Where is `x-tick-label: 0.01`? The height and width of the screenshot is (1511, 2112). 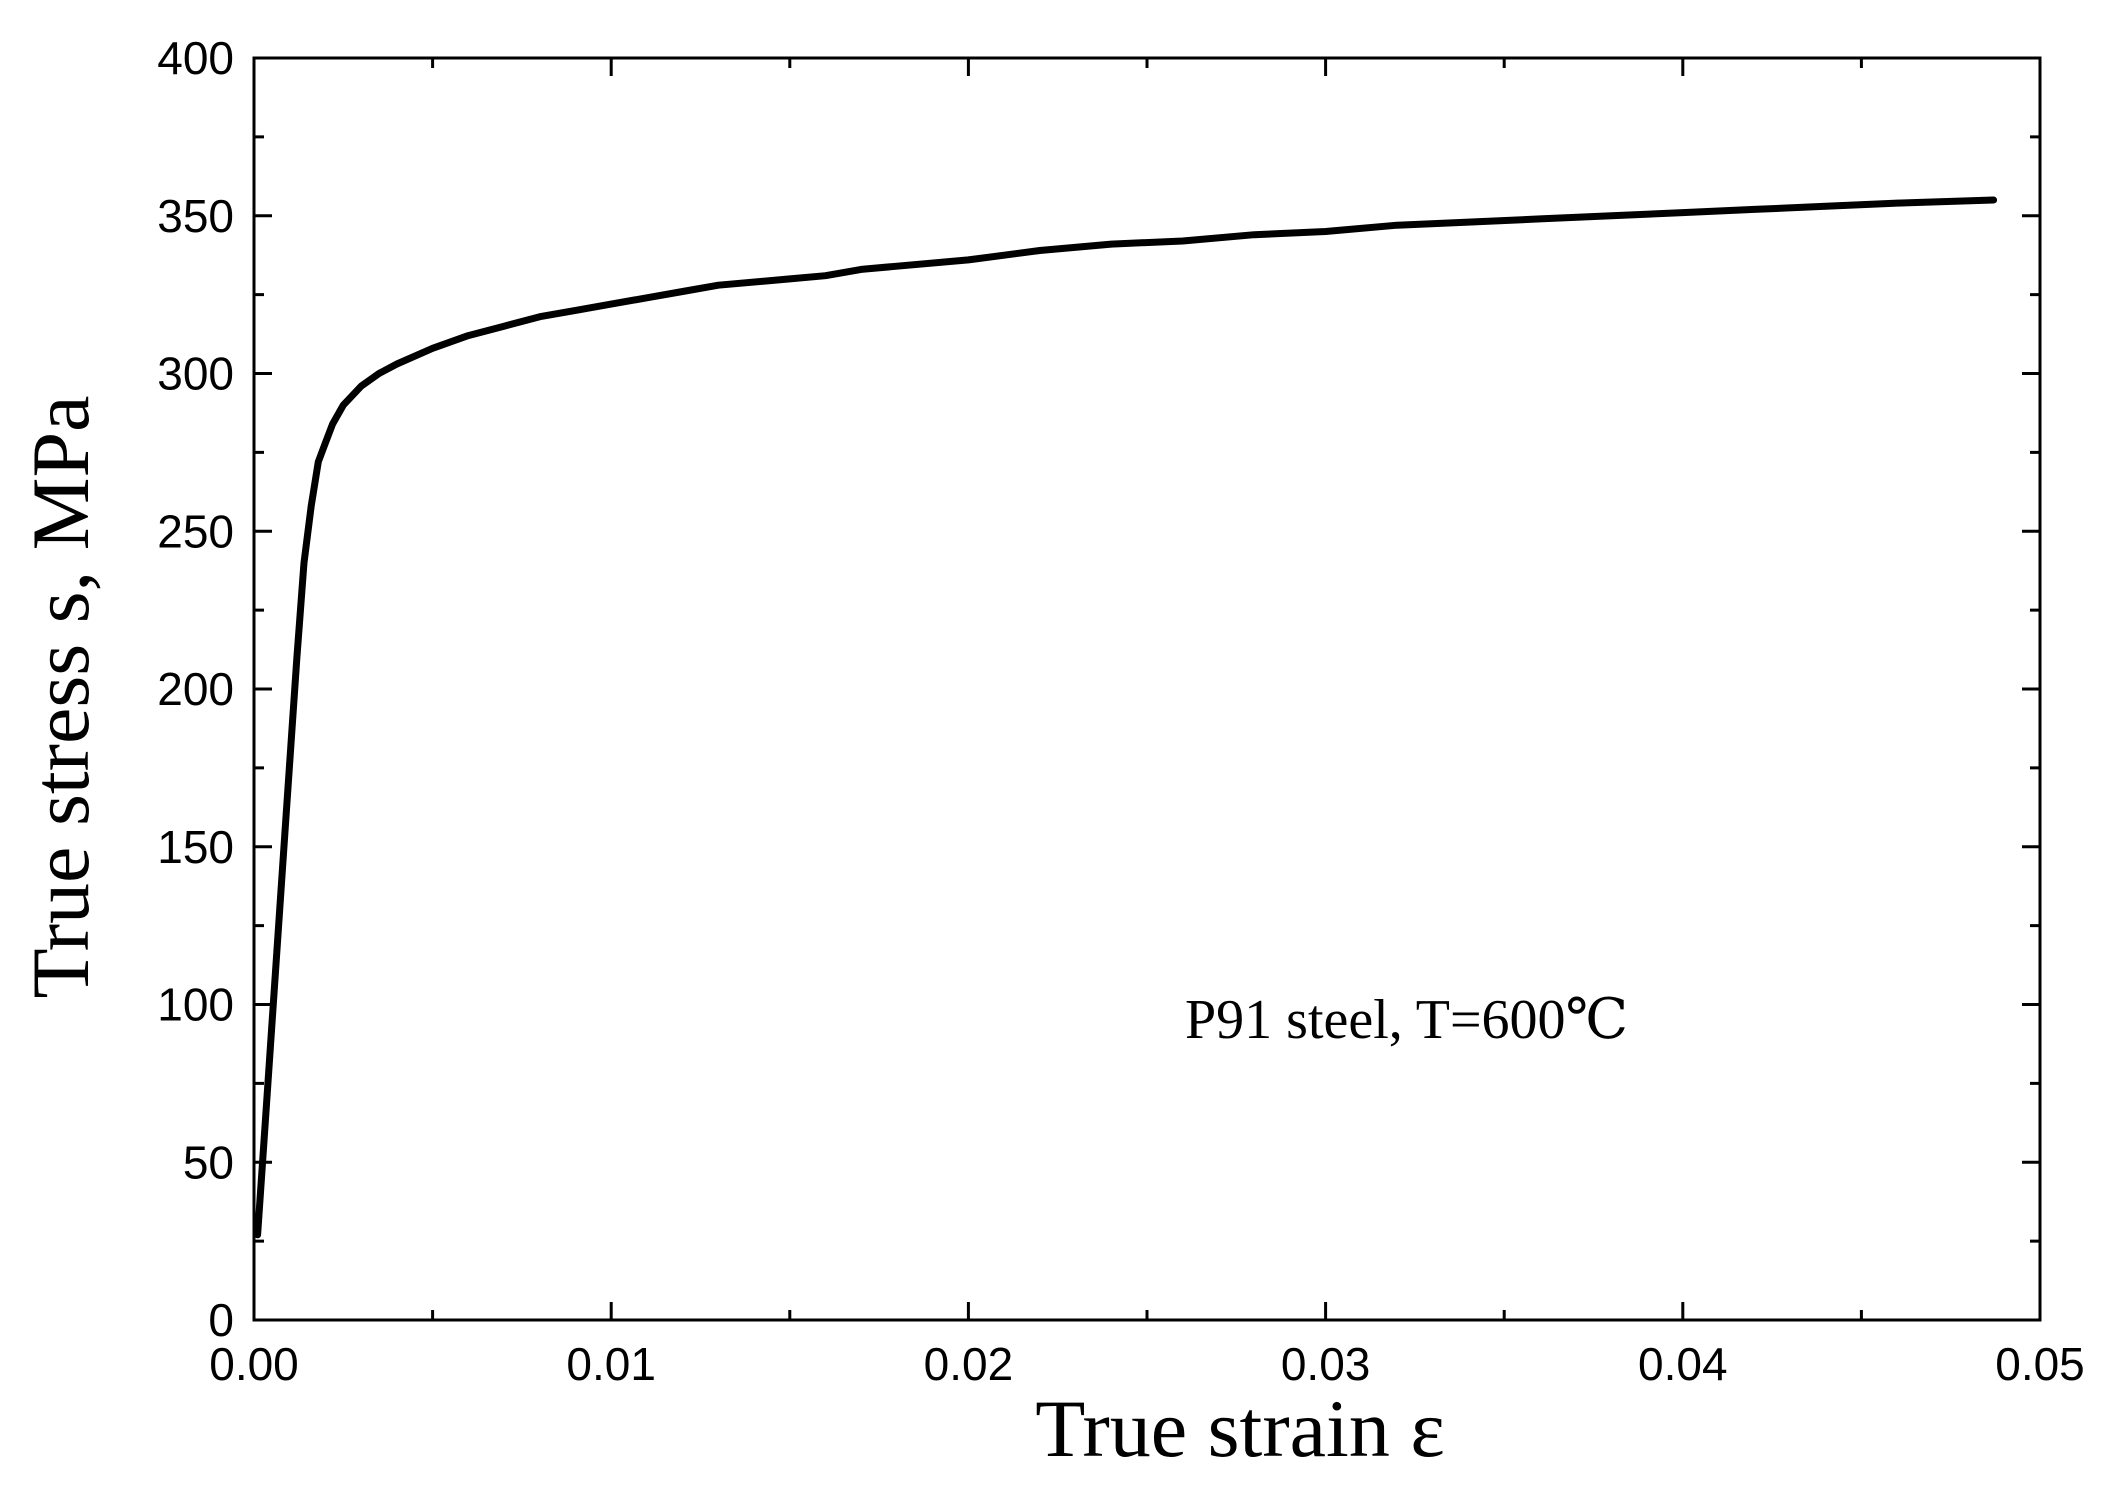 x-tick-label: 0.01 is located at coordinates (611, 1364).